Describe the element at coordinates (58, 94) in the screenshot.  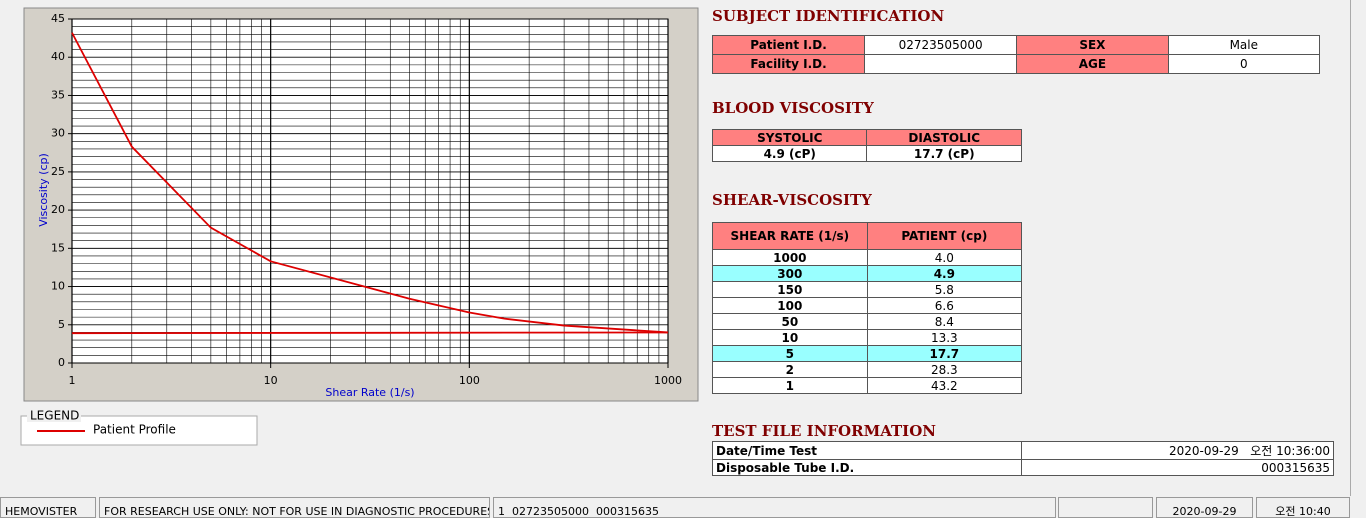
I see `y-tick-label: 35` at that location.